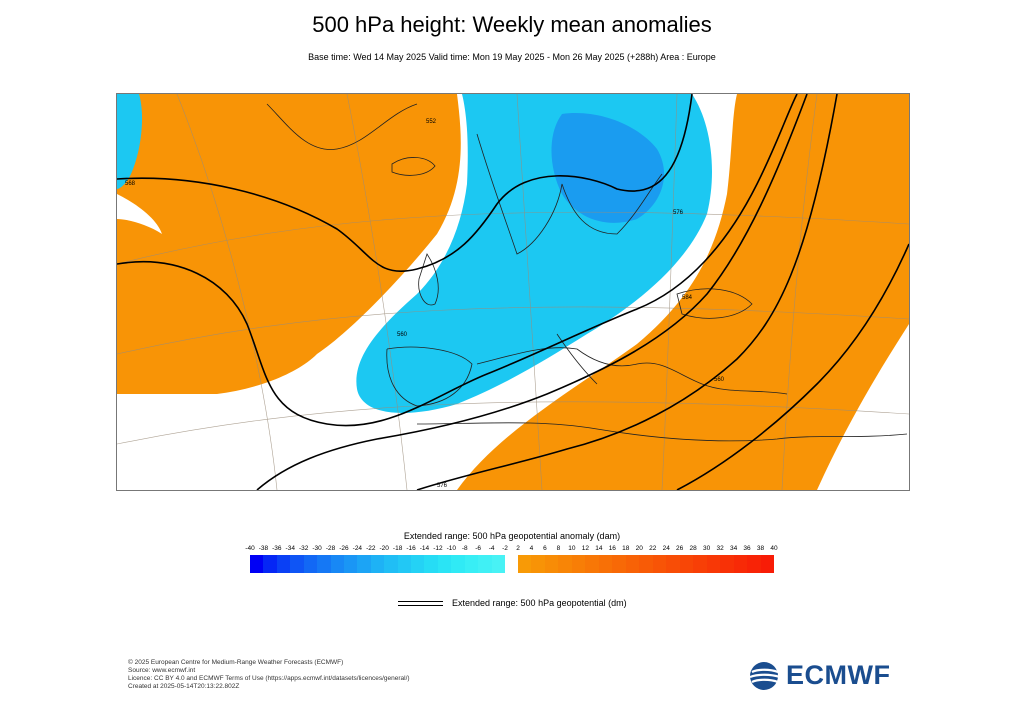 Image resolution: width=1024 pixels, height=720 pixels. Describe the element at coordinates (344, 548) in the screenshot. I see `colorbar-tick-label: -26` at that location.